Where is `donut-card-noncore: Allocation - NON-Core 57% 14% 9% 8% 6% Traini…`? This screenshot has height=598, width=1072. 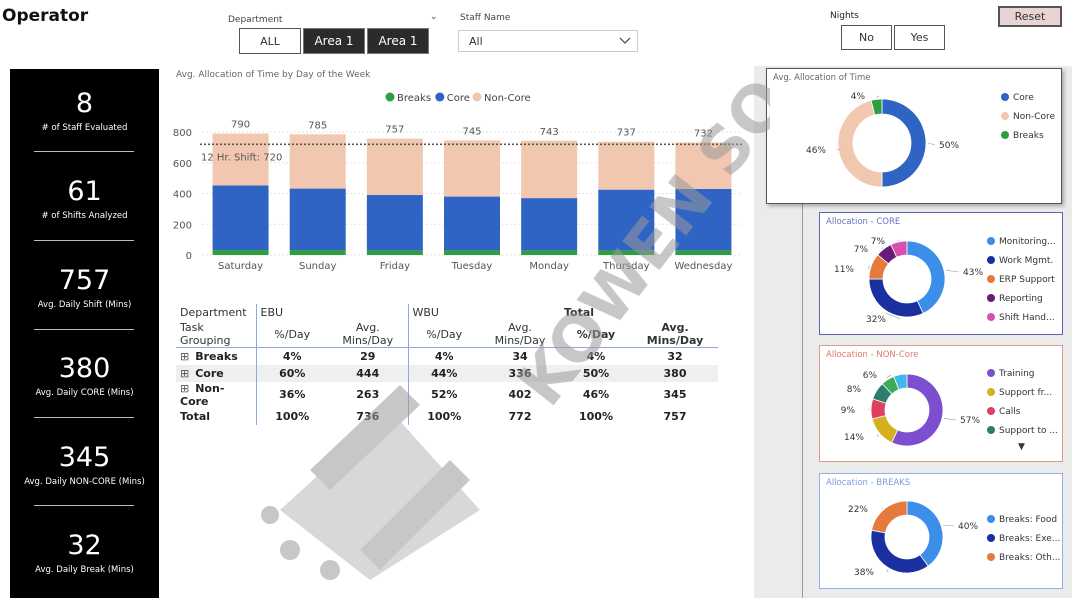
donut-card-noncore: Allocation - NON-Core 57% 14% 9% 8% 6% Traini… is located at coordinates (941, 403).